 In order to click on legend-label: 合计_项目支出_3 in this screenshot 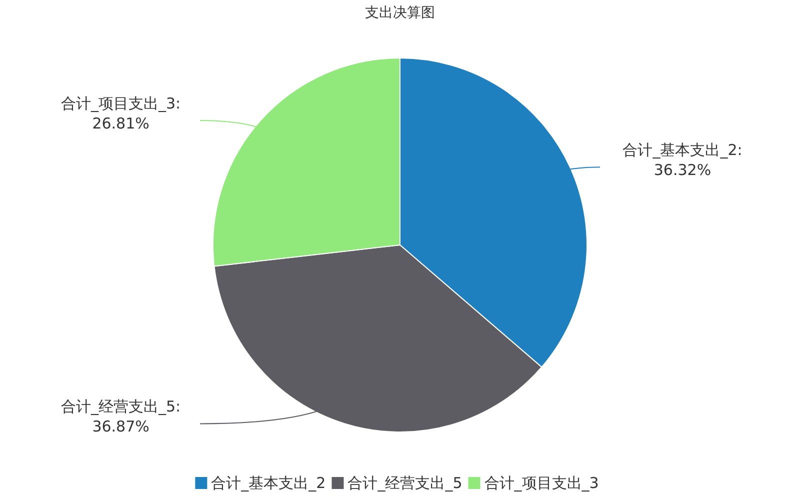, I will do `click(541, 483)`.